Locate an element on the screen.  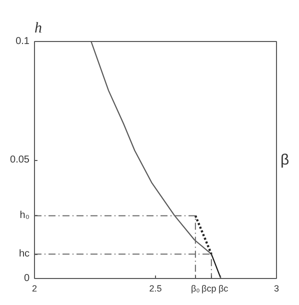
y-tick-label: 0.05 is located at coordinates (20, 160).